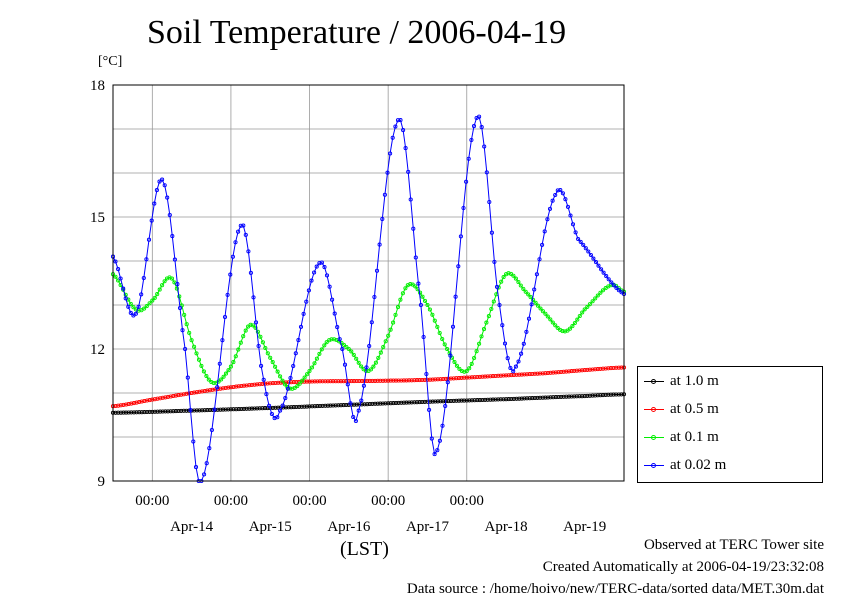 The width and height of the screenshot is (842, 598). I want to click on legend-label-1m: at 1.0 m, so click(694, 381).